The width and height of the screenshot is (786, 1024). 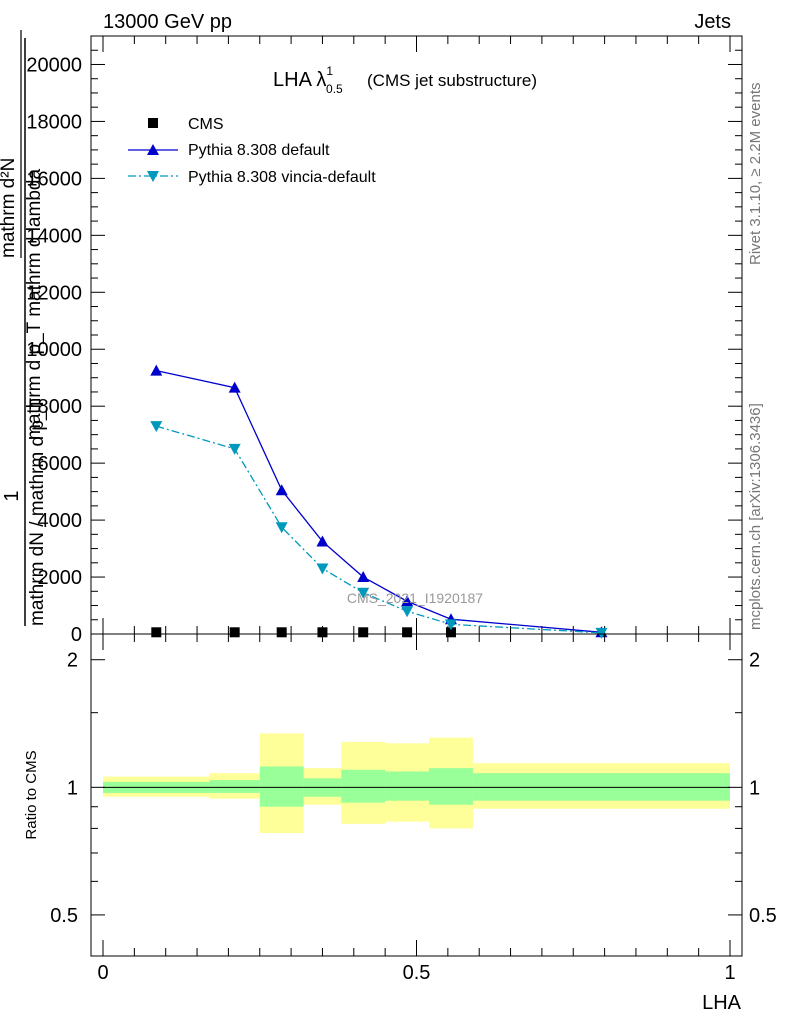 I want to click on y-tick-label: 18000, so click(x=54, y=122).